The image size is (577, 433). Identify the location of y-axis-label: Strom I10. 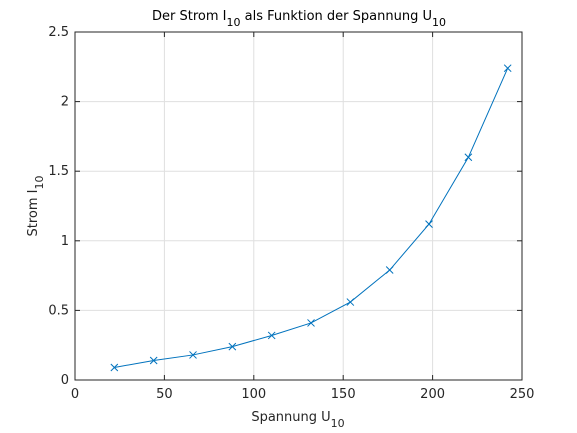
(36, 206).